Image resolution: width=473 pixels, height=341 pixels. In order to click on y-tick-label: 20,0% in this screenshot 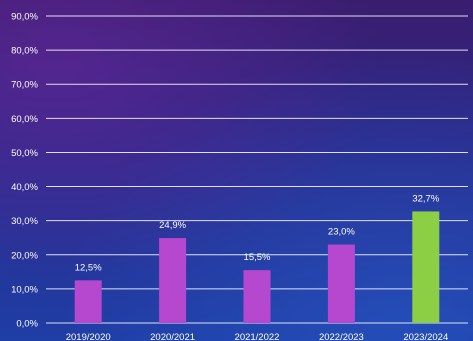, I will do `click(24, 255)`.